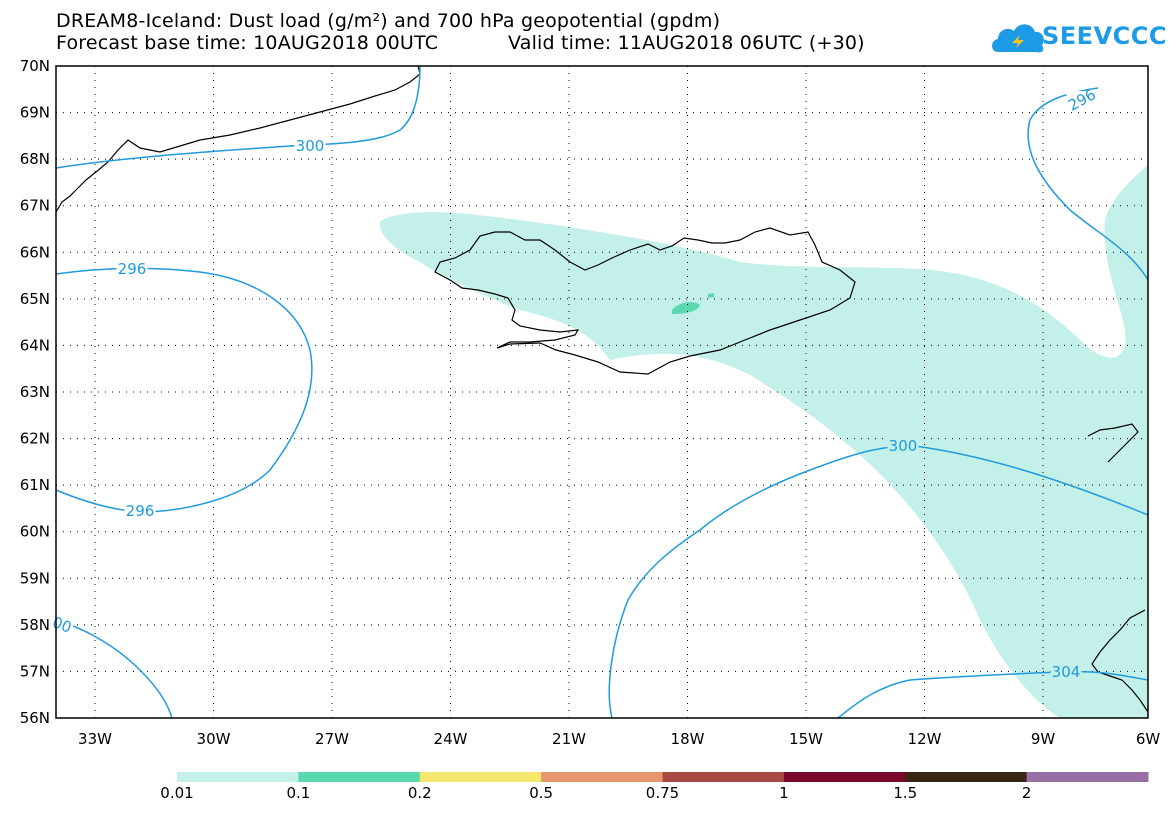 The image size is (1175, 815). What do you see at coordinates (686, 308) in the screenshot?
I see `dust-area-mid` at bounding box center [686, 308].